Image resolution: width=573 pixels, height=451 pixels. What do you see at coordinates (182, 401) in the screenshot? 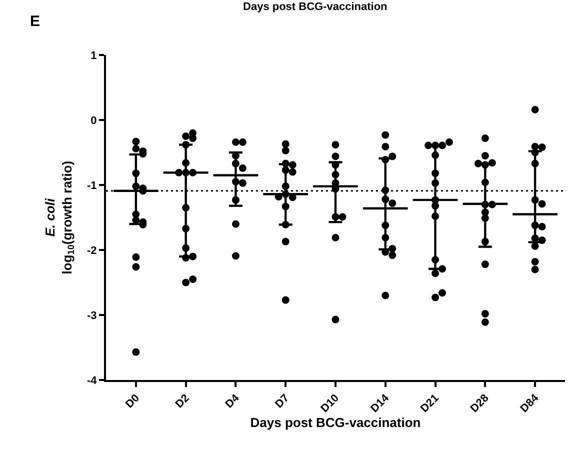
I see `x-tick-label: D2` at bounding box center [182, 401].